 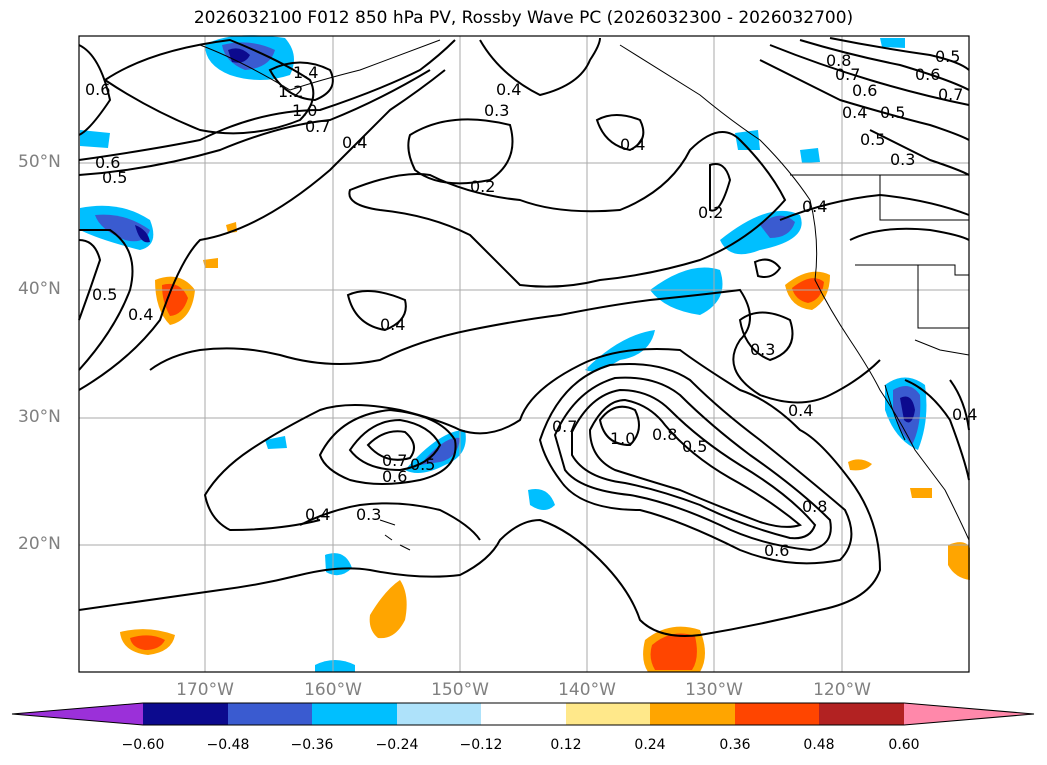 I want to click on colorbar-tick-label: −0.24, so click(x=397, y=745).